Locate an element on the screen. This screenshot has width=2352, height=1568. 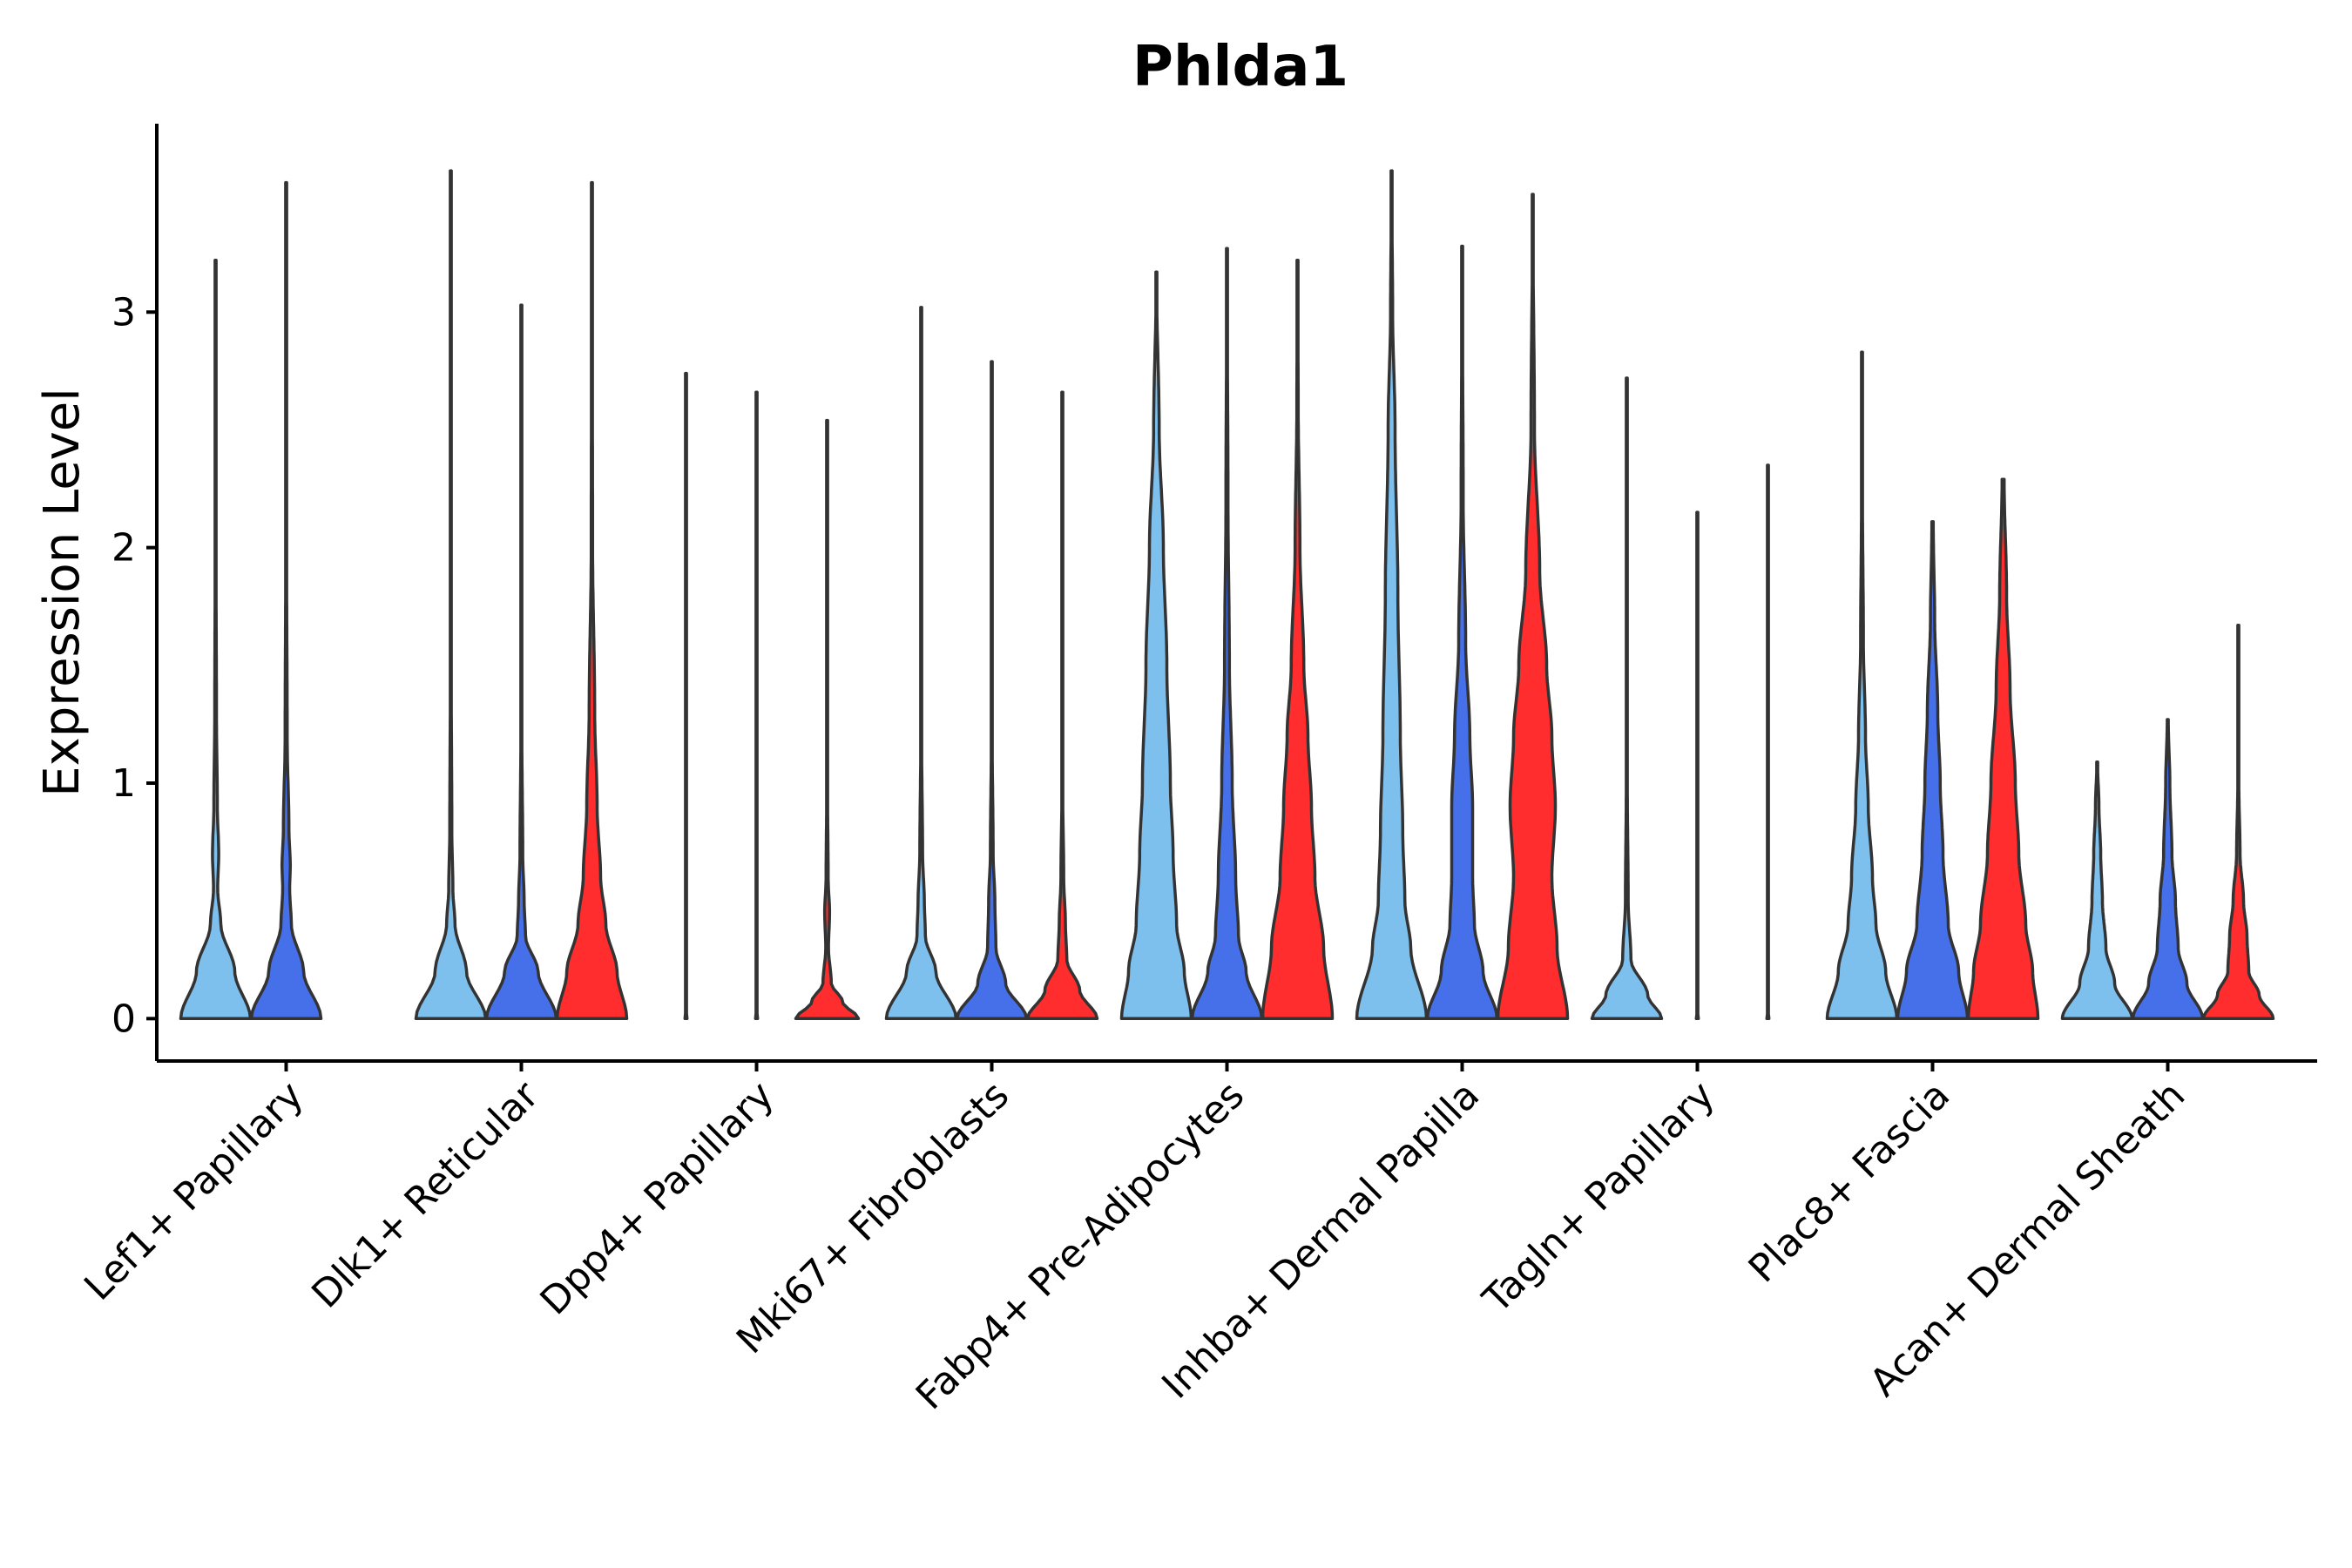
x-tick-label: Tagln+ Papillary is located at coordinates (1598, 1197).